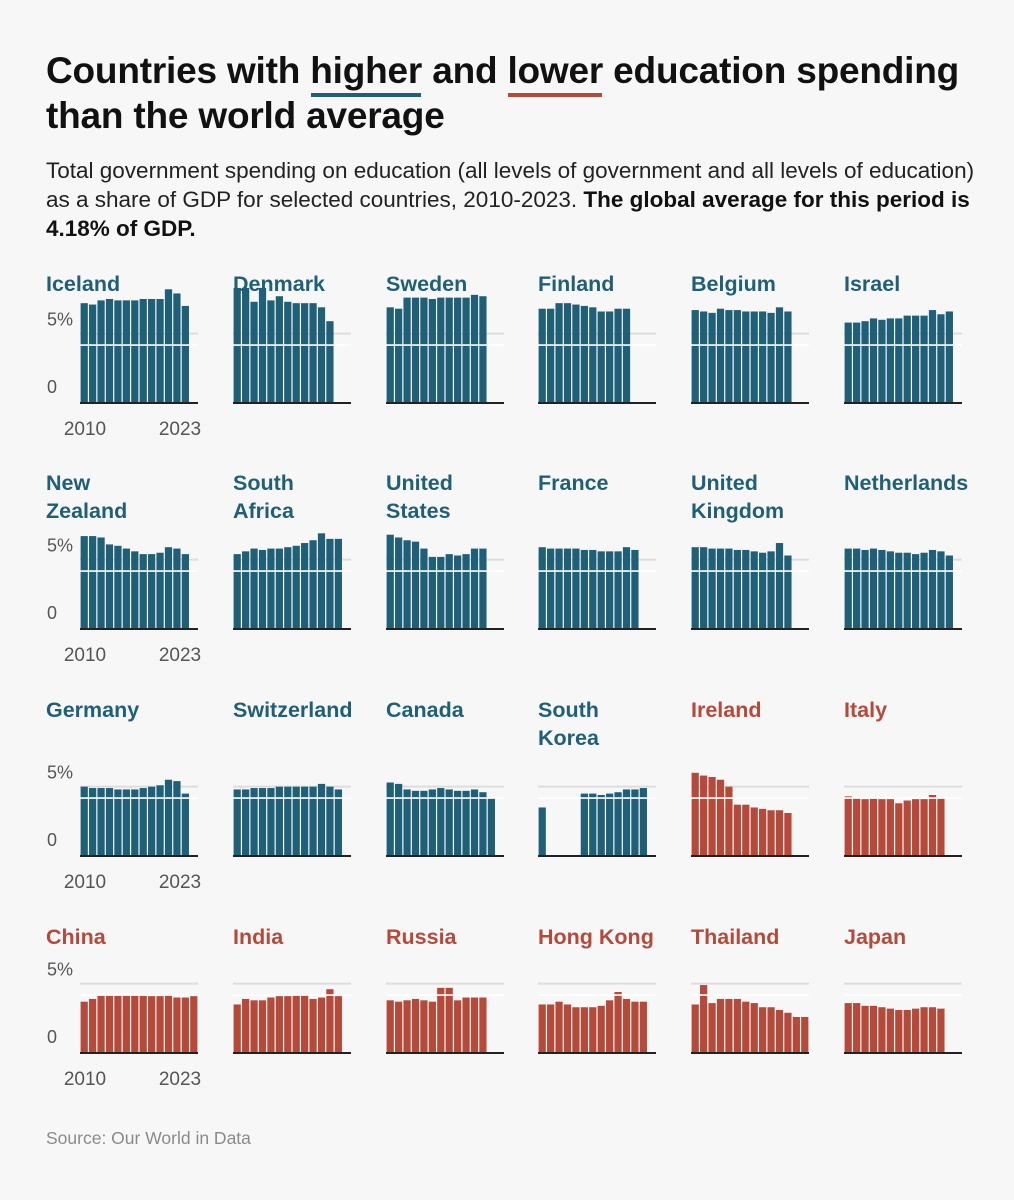 This screenshot has height=1200, width=1014. Describe the element at coordinates (258, 937) in the screenshot. I see `country-label-india: India` at that location.